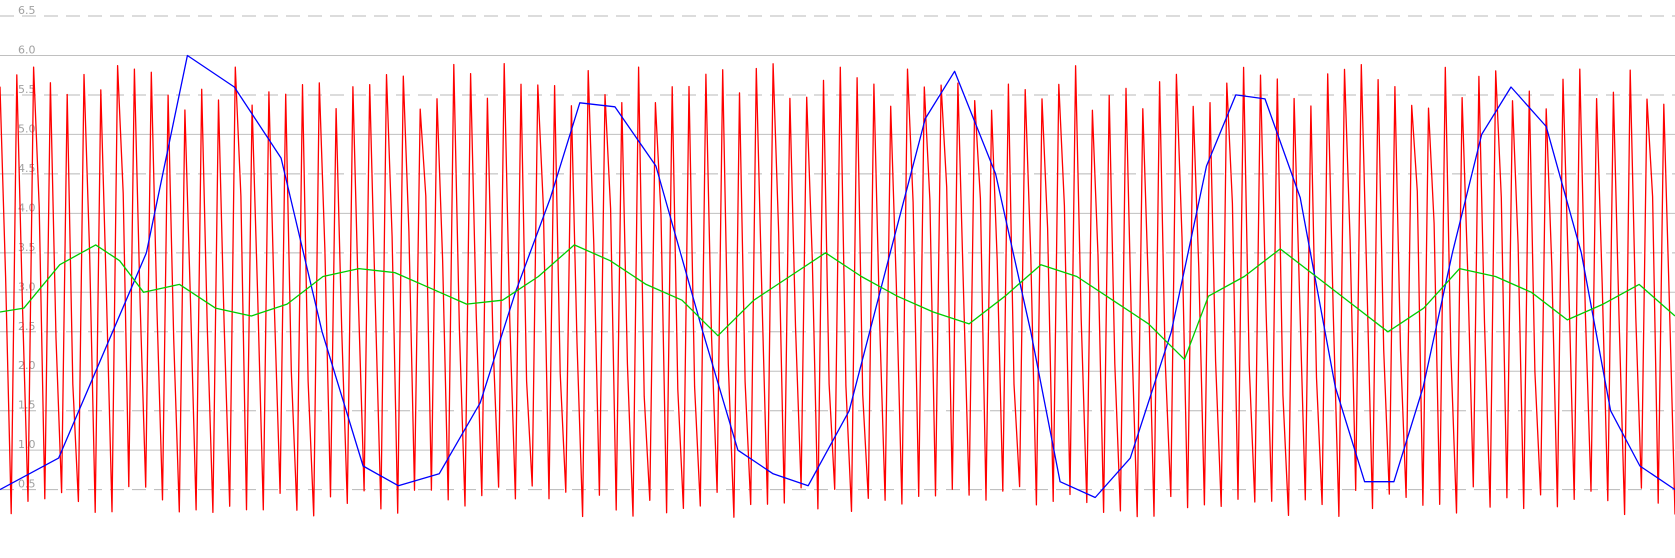 Image resolution: width=1675 pixels, height=558 pixels. I want to click on y-tick-label: 2.5, so click(27, 326).